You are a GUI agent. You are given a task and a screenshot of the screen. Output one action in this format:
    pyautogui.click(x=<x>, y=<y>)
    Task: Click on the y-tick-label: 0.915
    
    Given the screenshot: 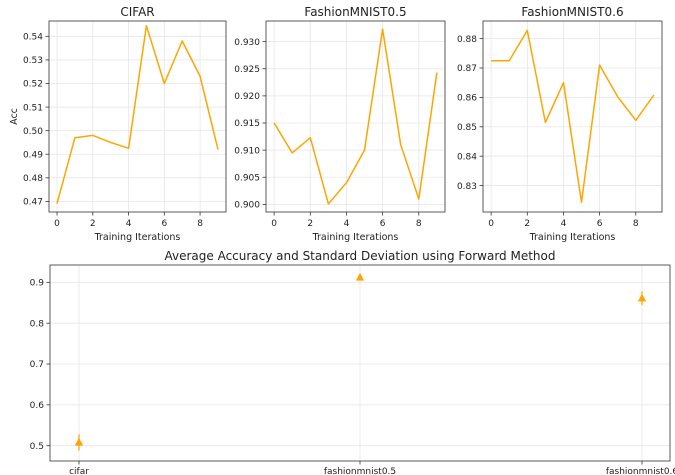 What is the action you would take?
    pyautogui.click(x=247, y=124)
    